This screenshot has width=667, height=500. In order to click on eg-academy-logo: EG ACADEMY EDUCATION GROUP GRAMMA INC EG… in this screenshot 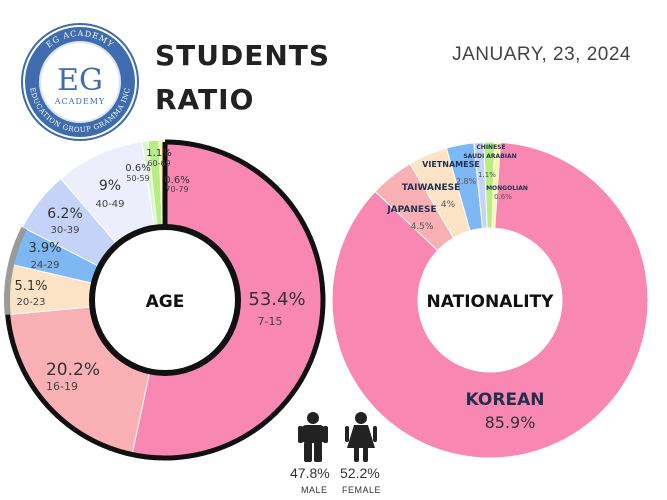, I will do `click(80, 82)`.